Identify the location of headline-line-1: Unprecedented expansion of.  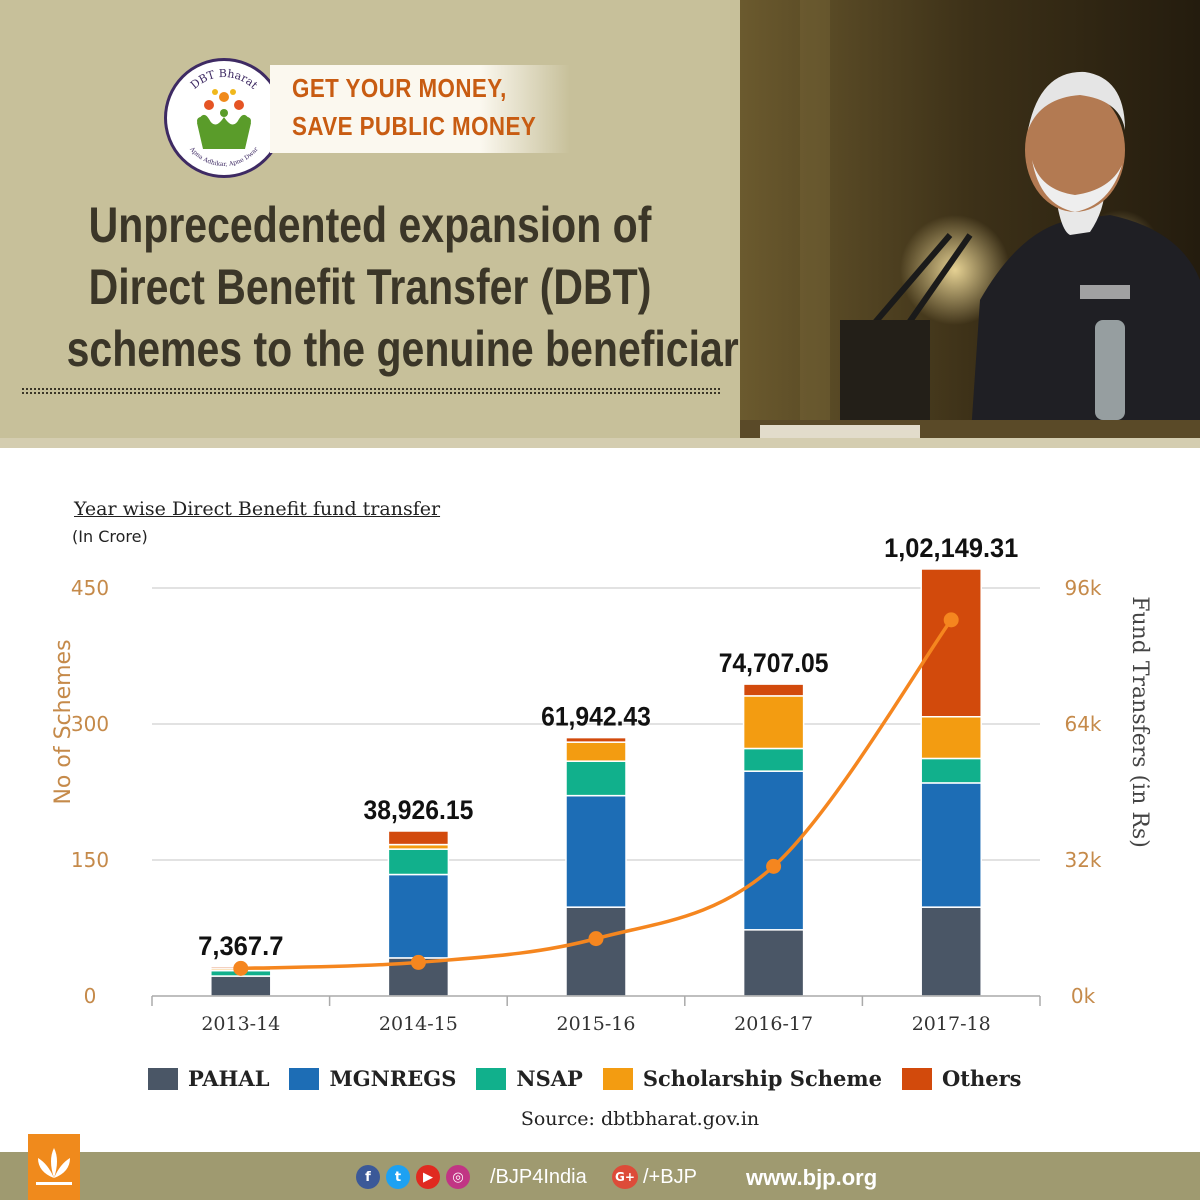
(370, 225).